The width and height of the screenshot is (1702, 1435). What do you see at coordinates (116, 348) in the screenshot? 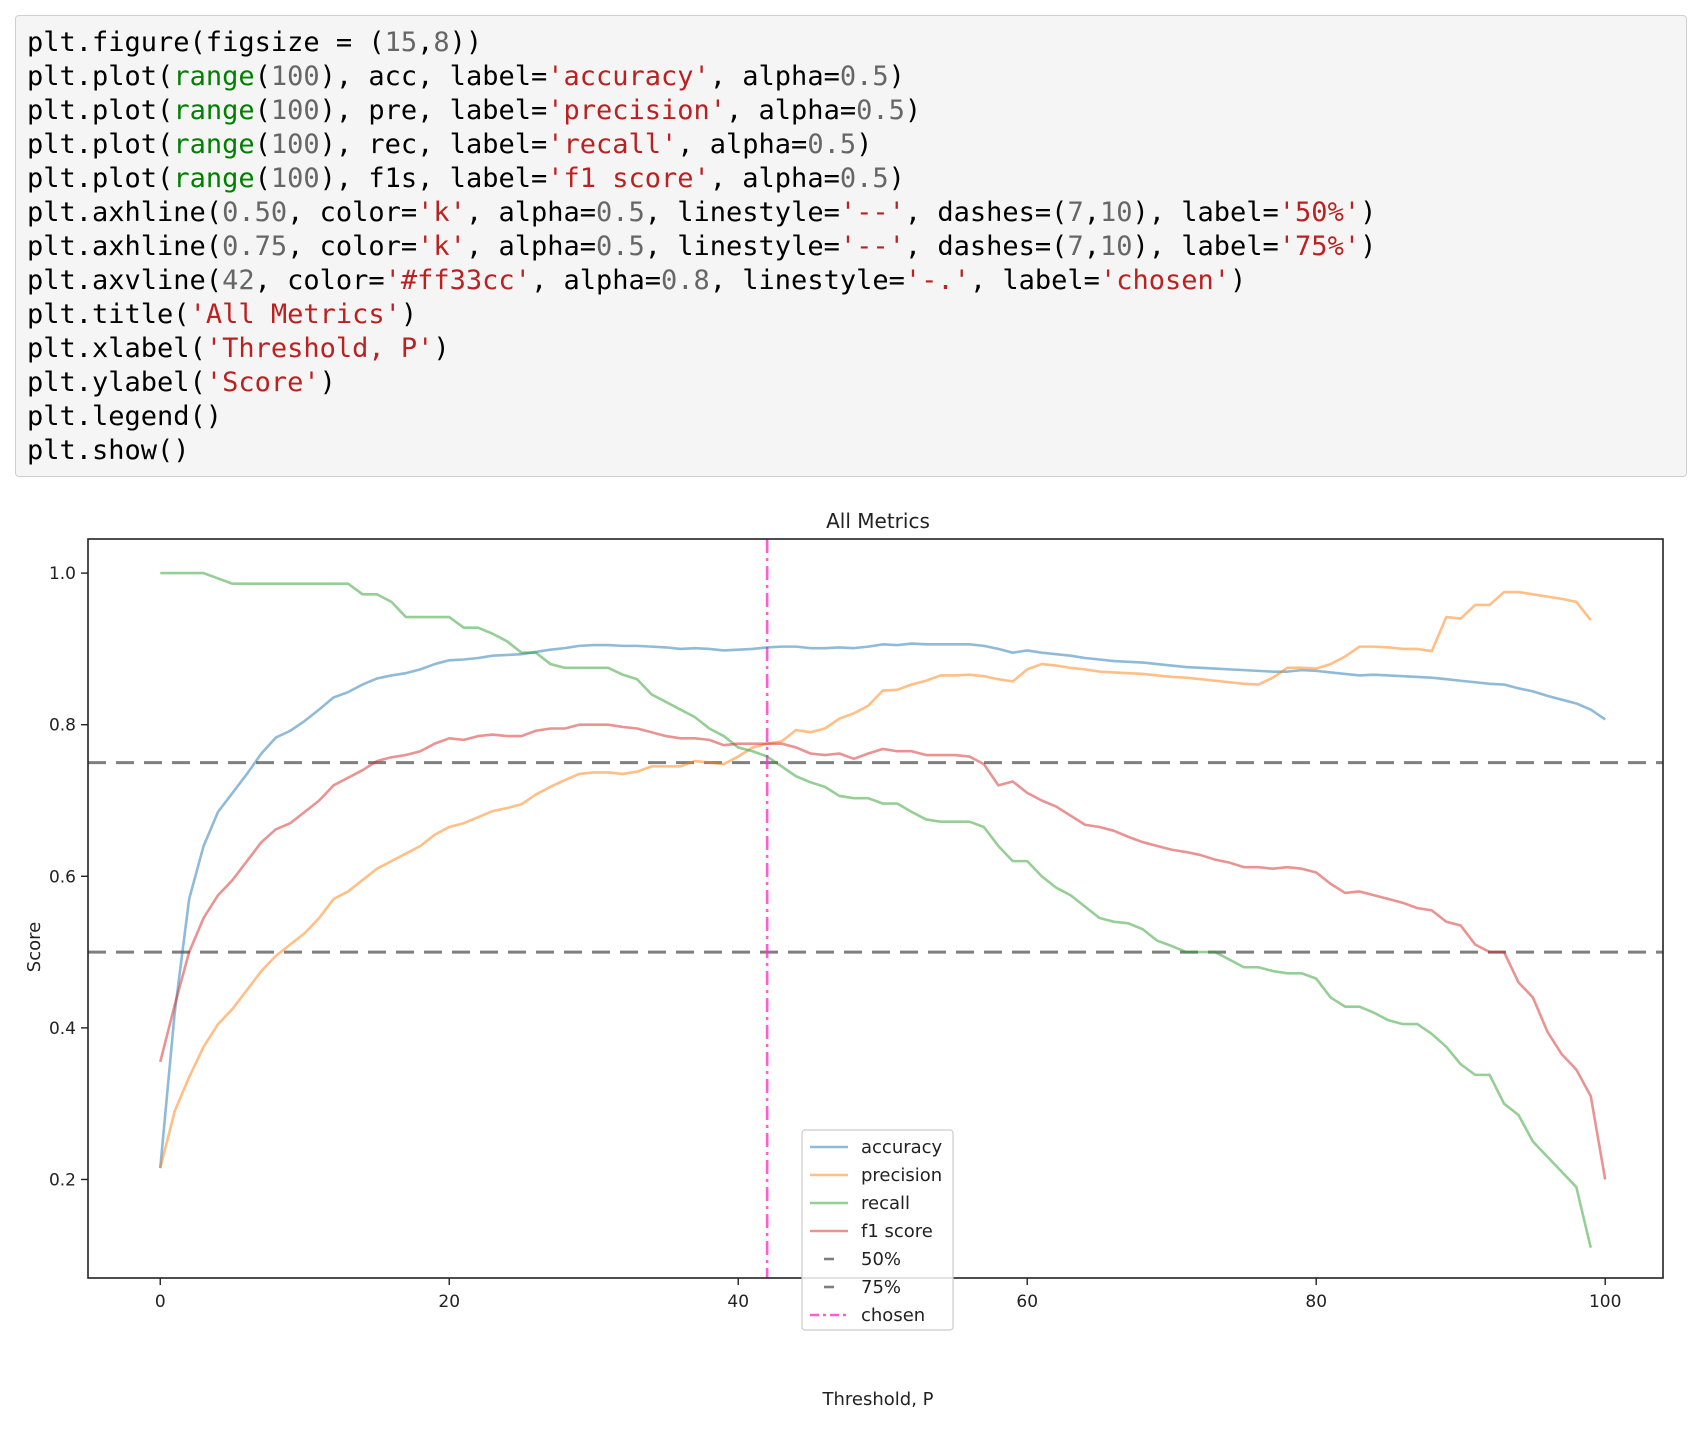
I see `code-token: plt.xlabel(` at bounding box center [116, 348].